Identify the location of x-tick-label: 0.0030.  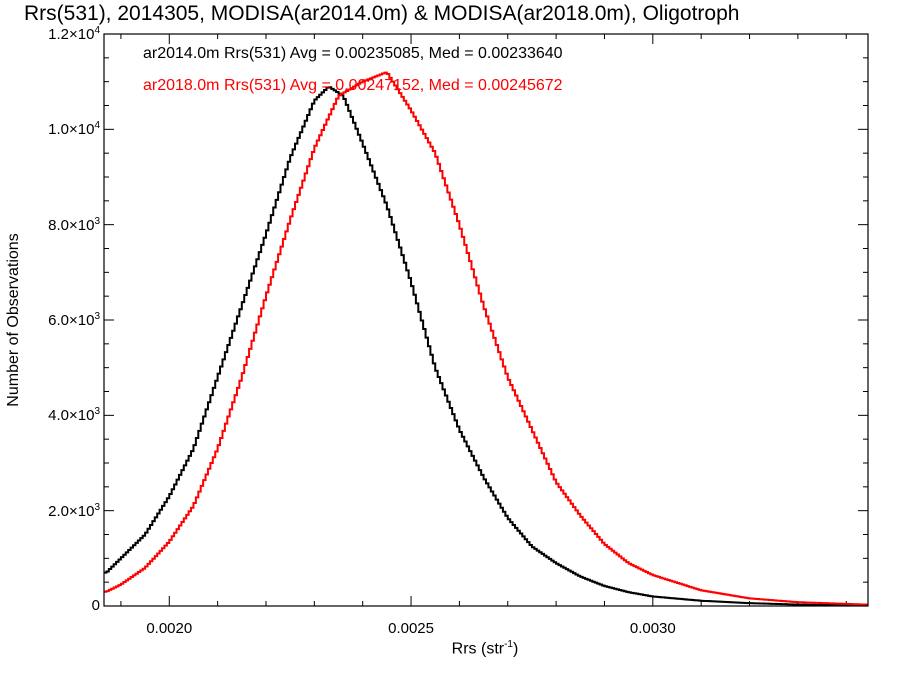
(652, 628).